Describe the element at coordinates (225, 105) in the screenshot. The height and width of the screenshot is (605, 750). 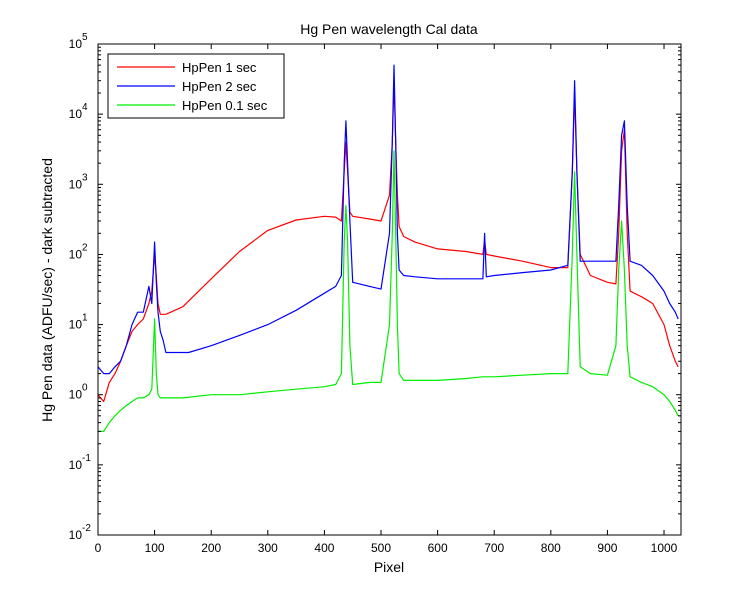
I see `legend-label-3: HpPen 0.1 sec` at that location.